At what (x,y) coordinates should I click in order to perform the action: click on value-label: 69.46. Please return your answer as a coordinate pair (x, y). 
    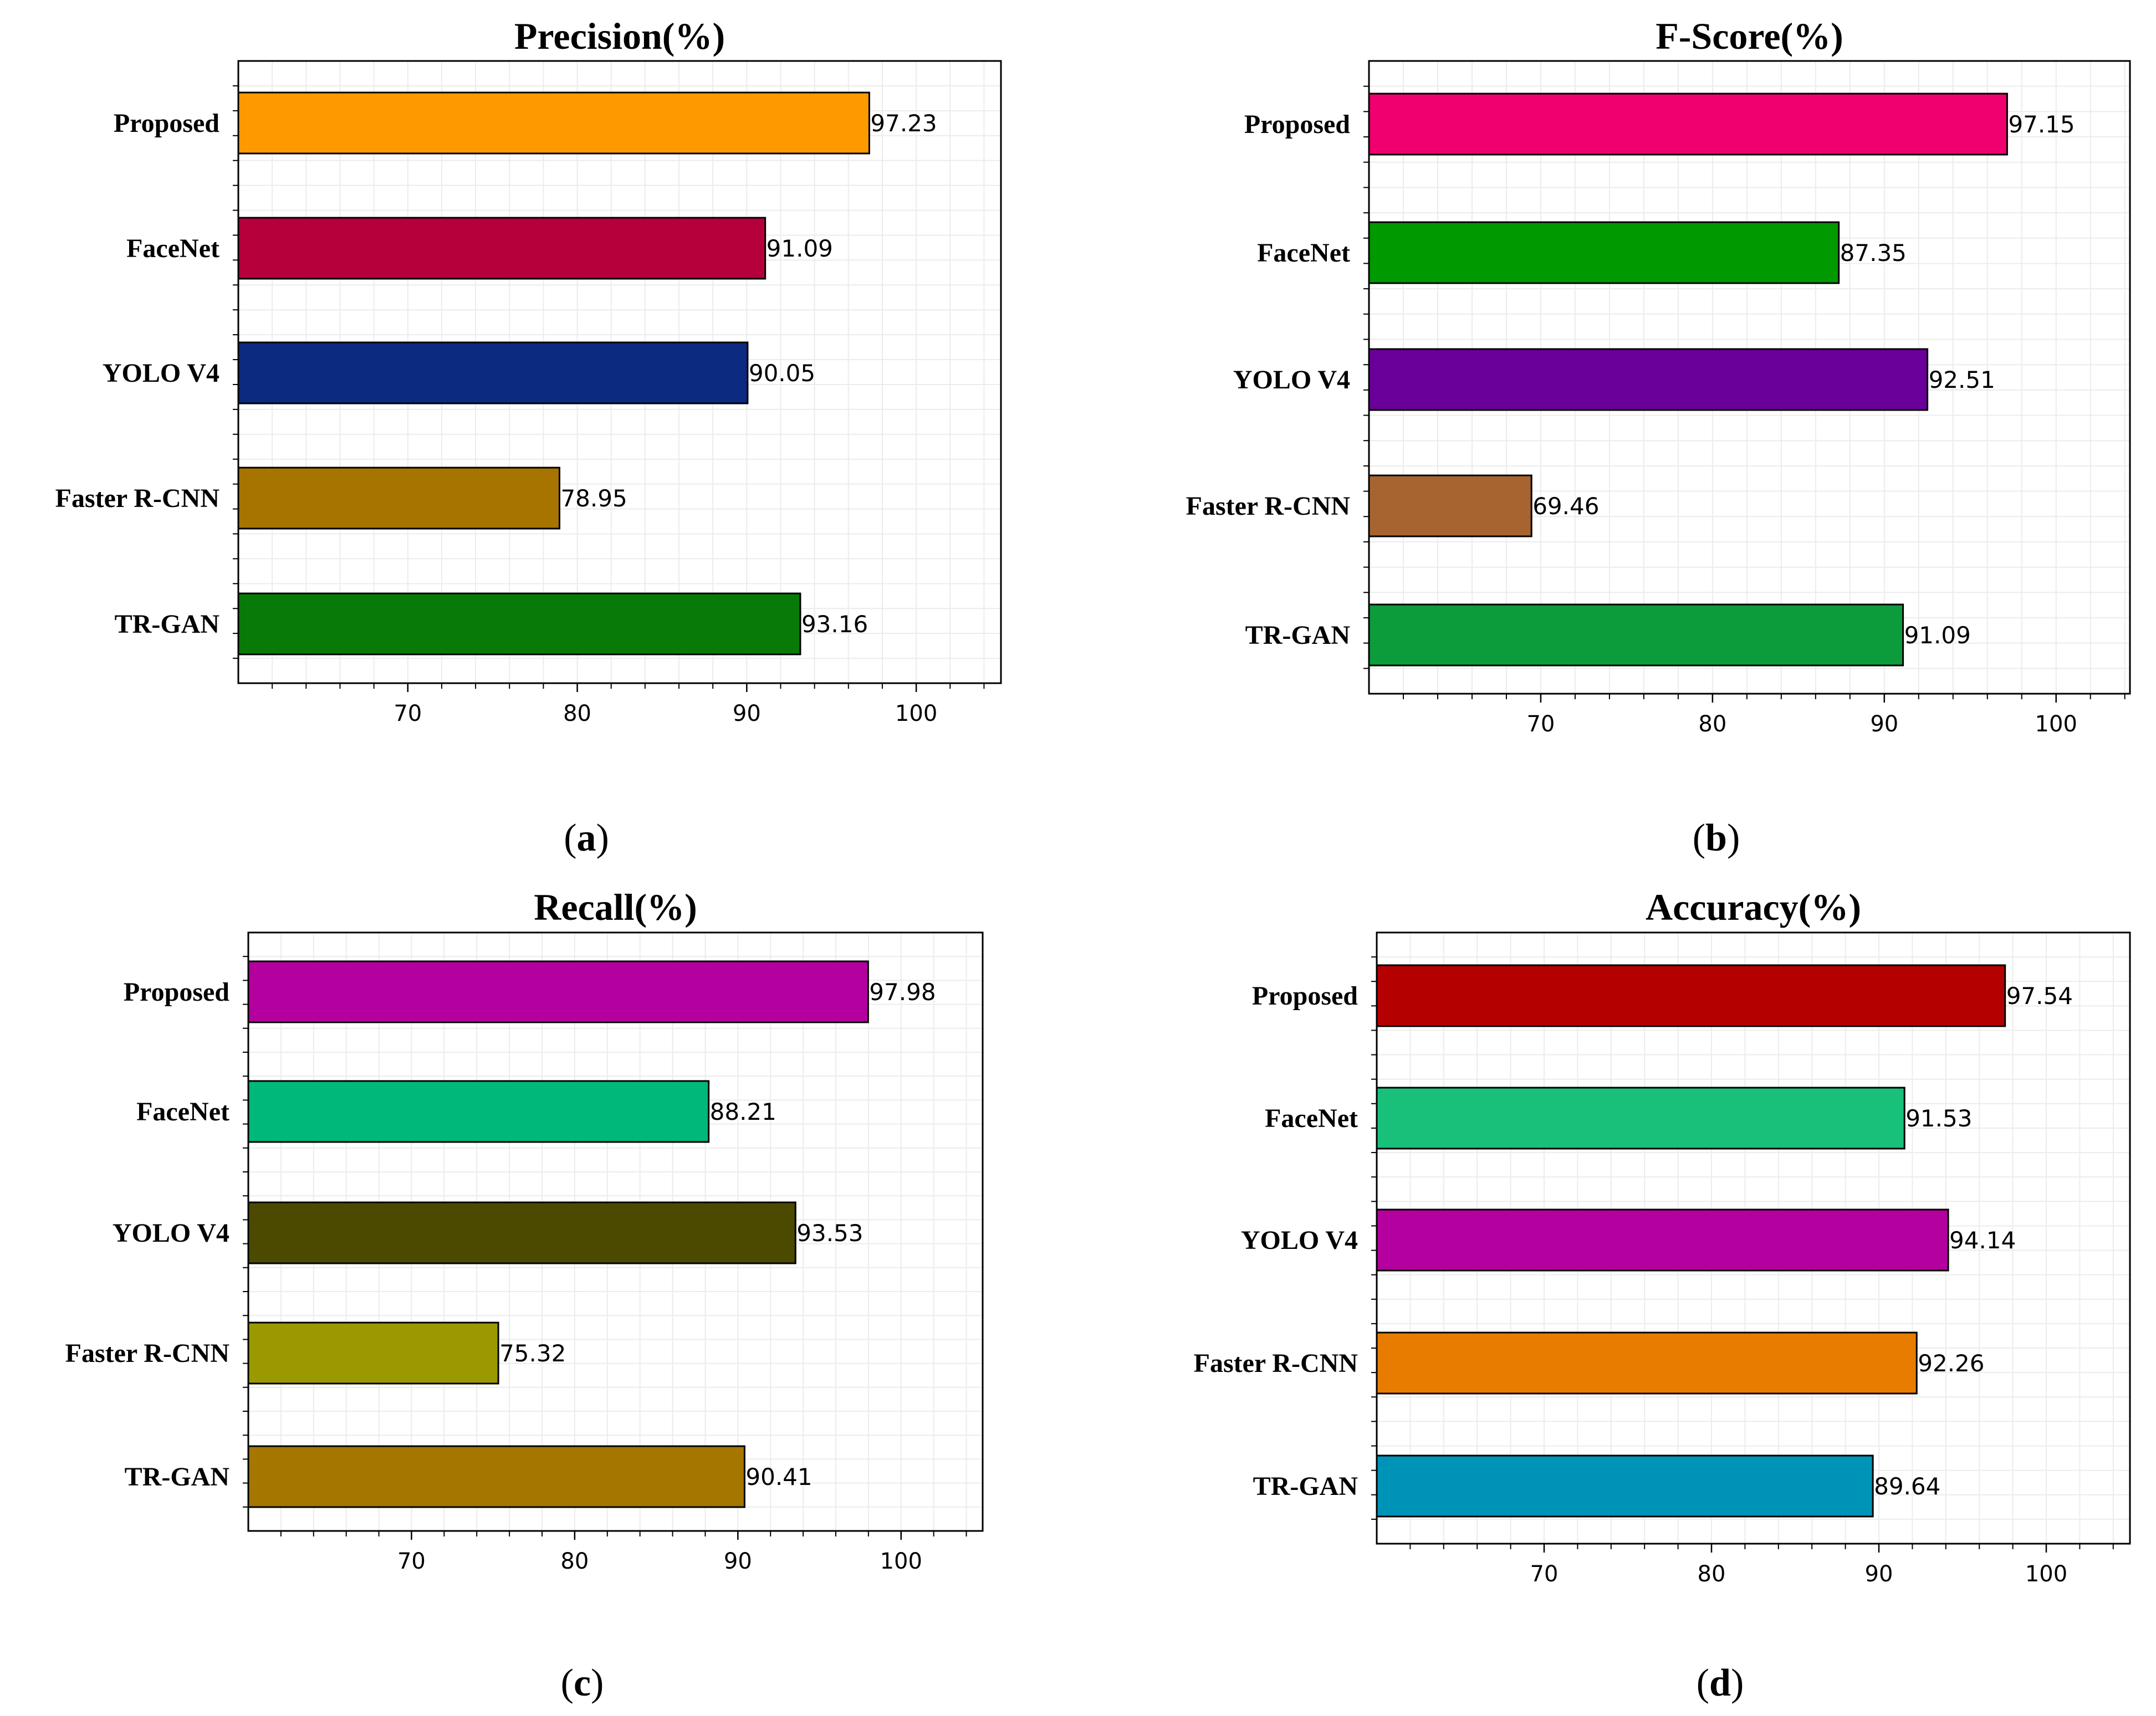
    Looking at the image, I should click on (1565, 506).